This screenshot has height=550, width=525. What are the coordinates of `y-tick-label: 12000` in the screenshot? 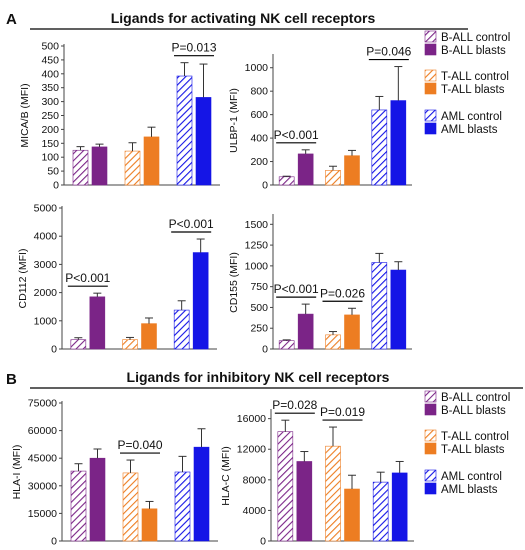 It's located at (251, 450).